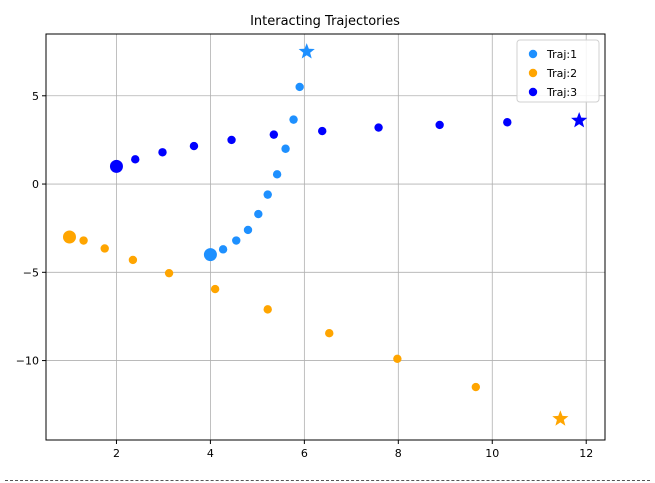 The height and width of the screenshot is (483, 655). I want to click on y-tick-label: −10, so click(27, 361).